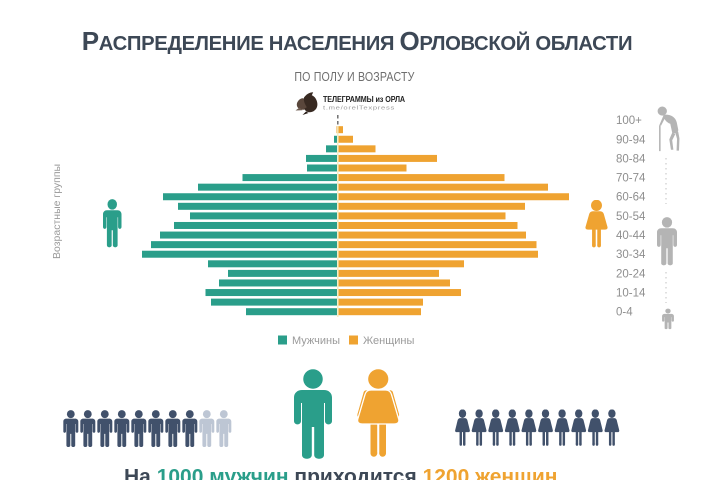  Describe the element at coordinates (629, 121) in the screenshot. I see `svg-text: 100+` at that location.